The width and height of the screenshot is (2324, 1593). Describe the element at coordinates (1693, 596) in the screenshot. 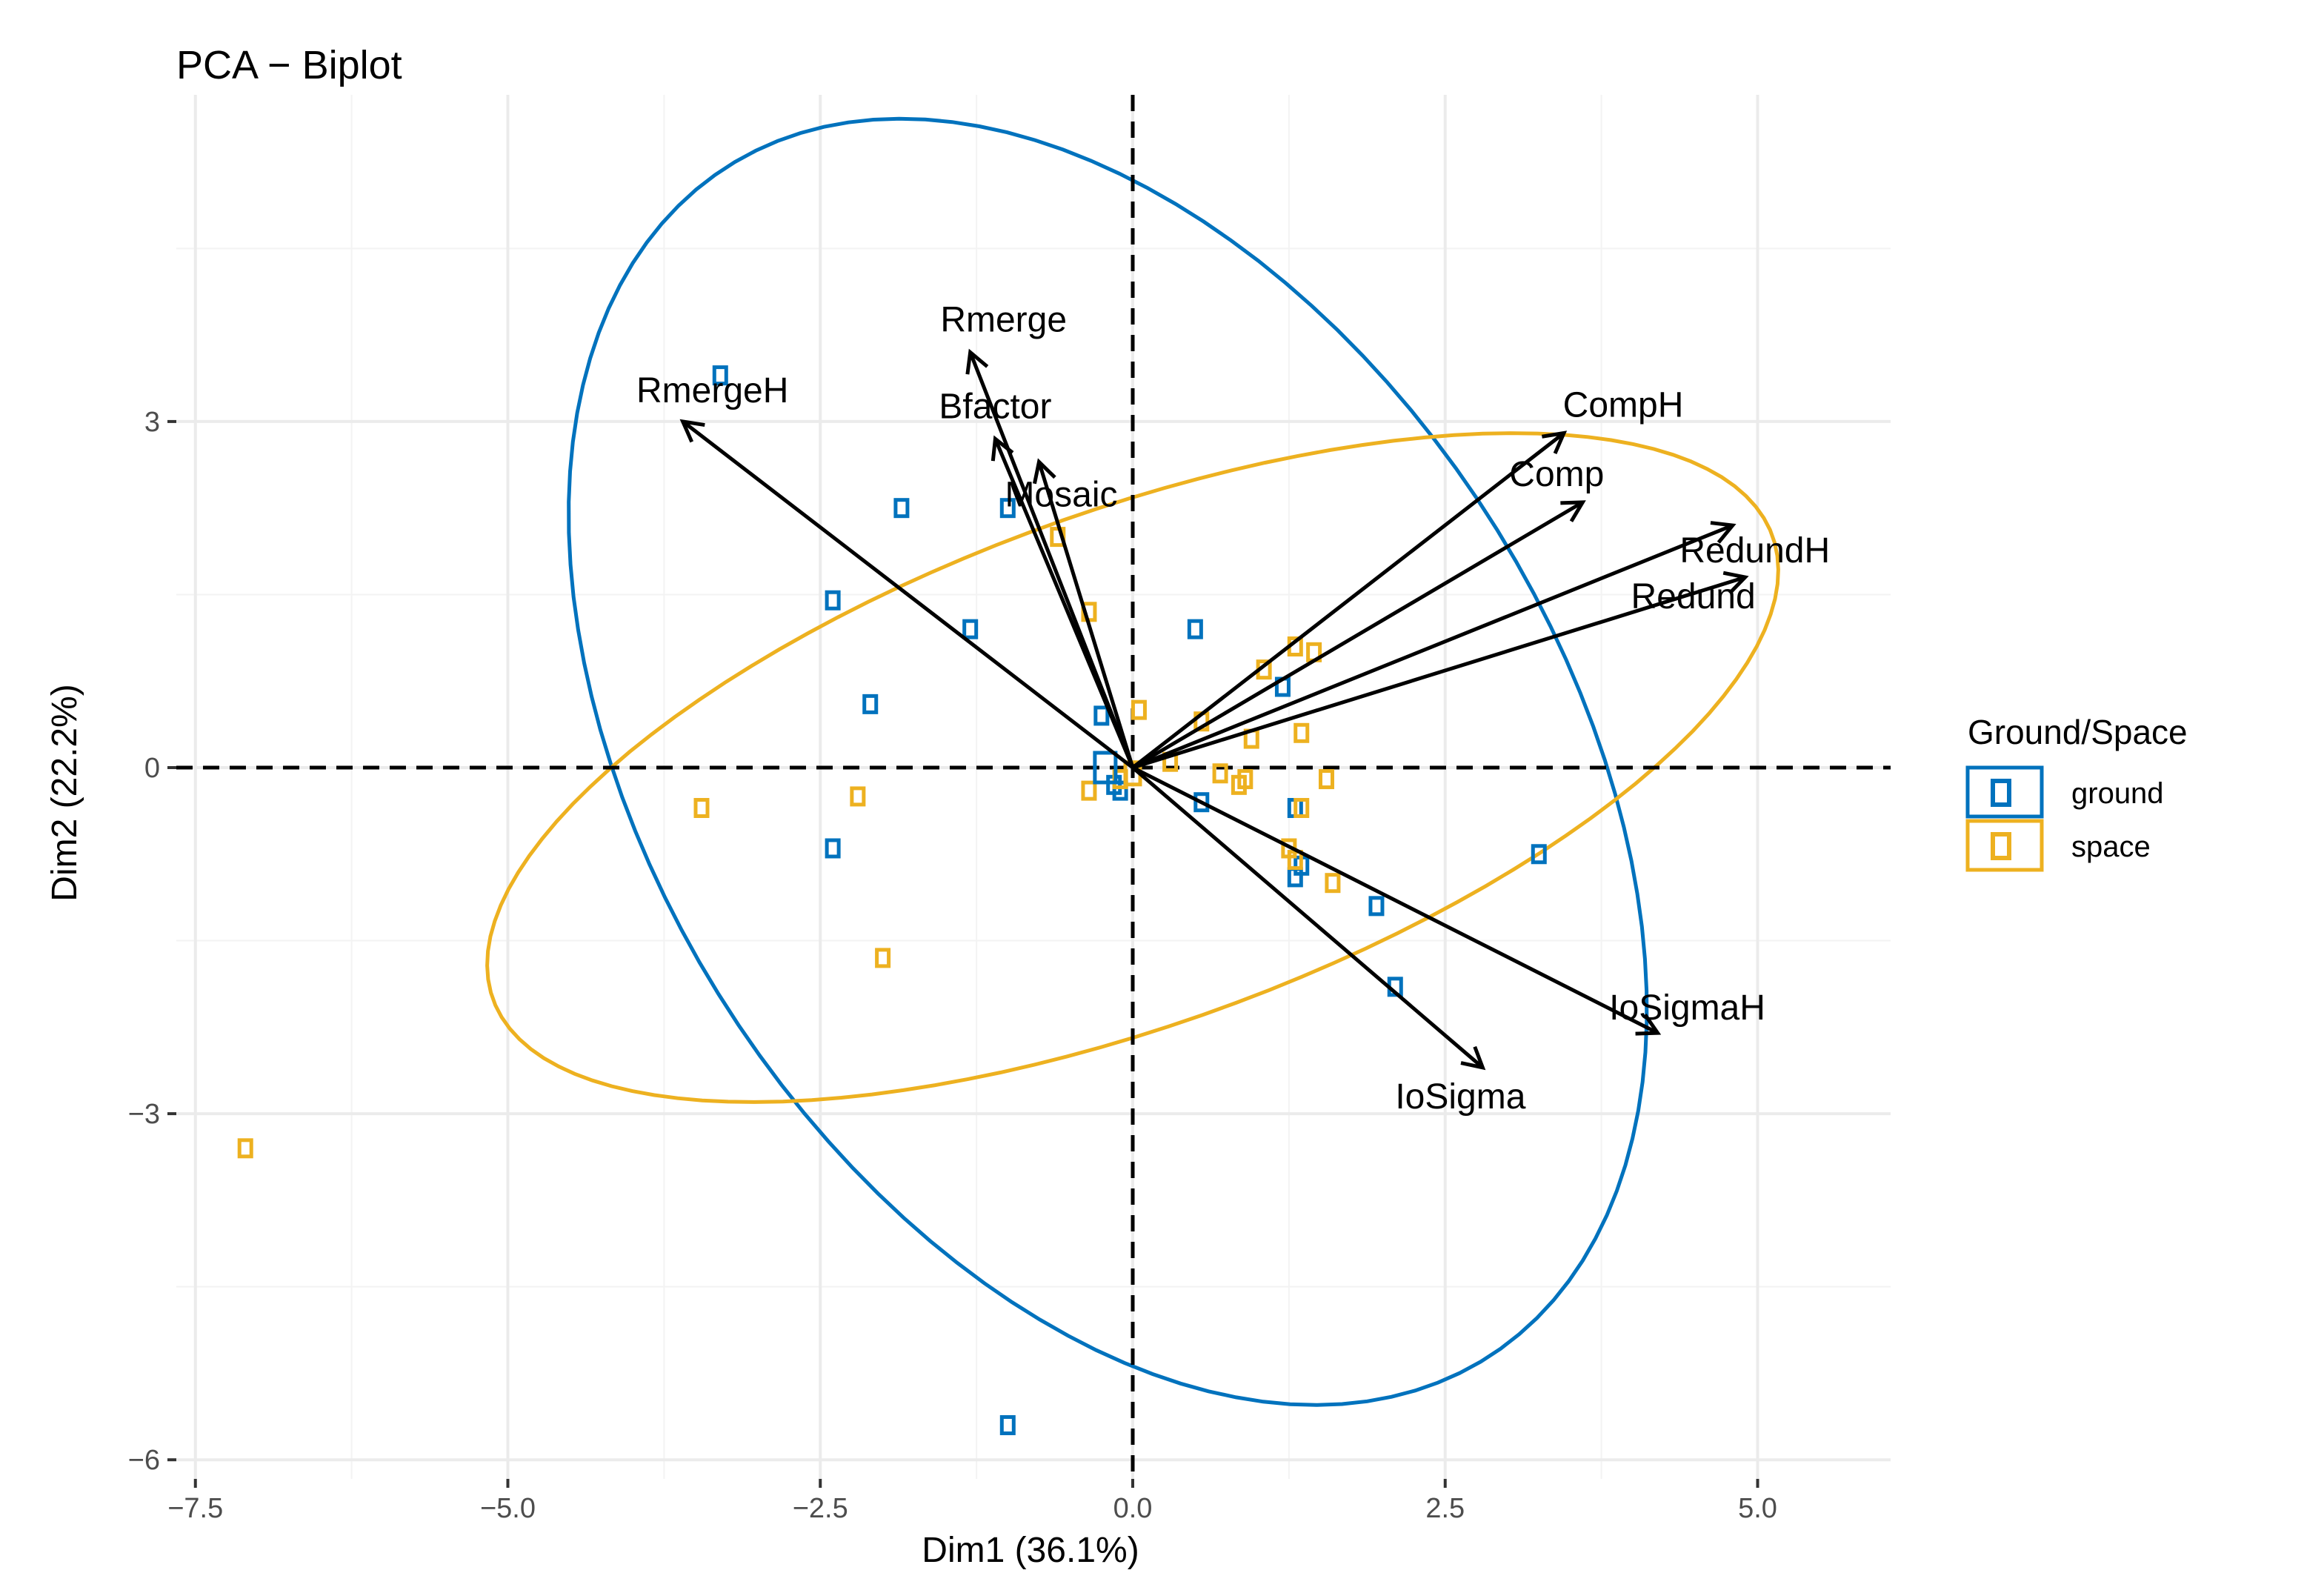

I see `variable-label-Redund: Redund` at that location.